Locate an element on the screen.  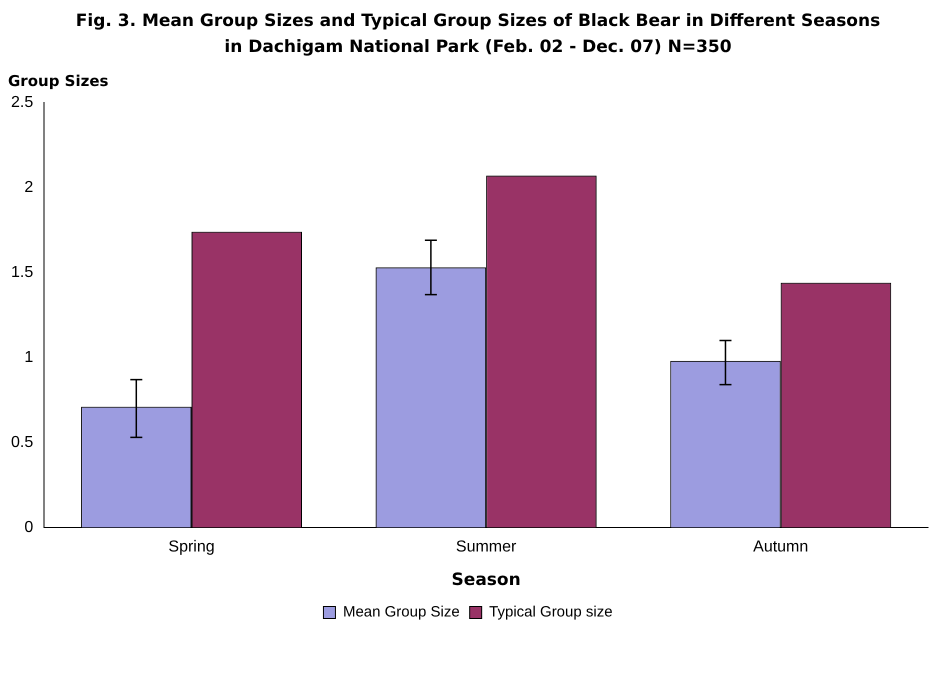
legend-label: Typical Group size is located at coordinates (551, 612).